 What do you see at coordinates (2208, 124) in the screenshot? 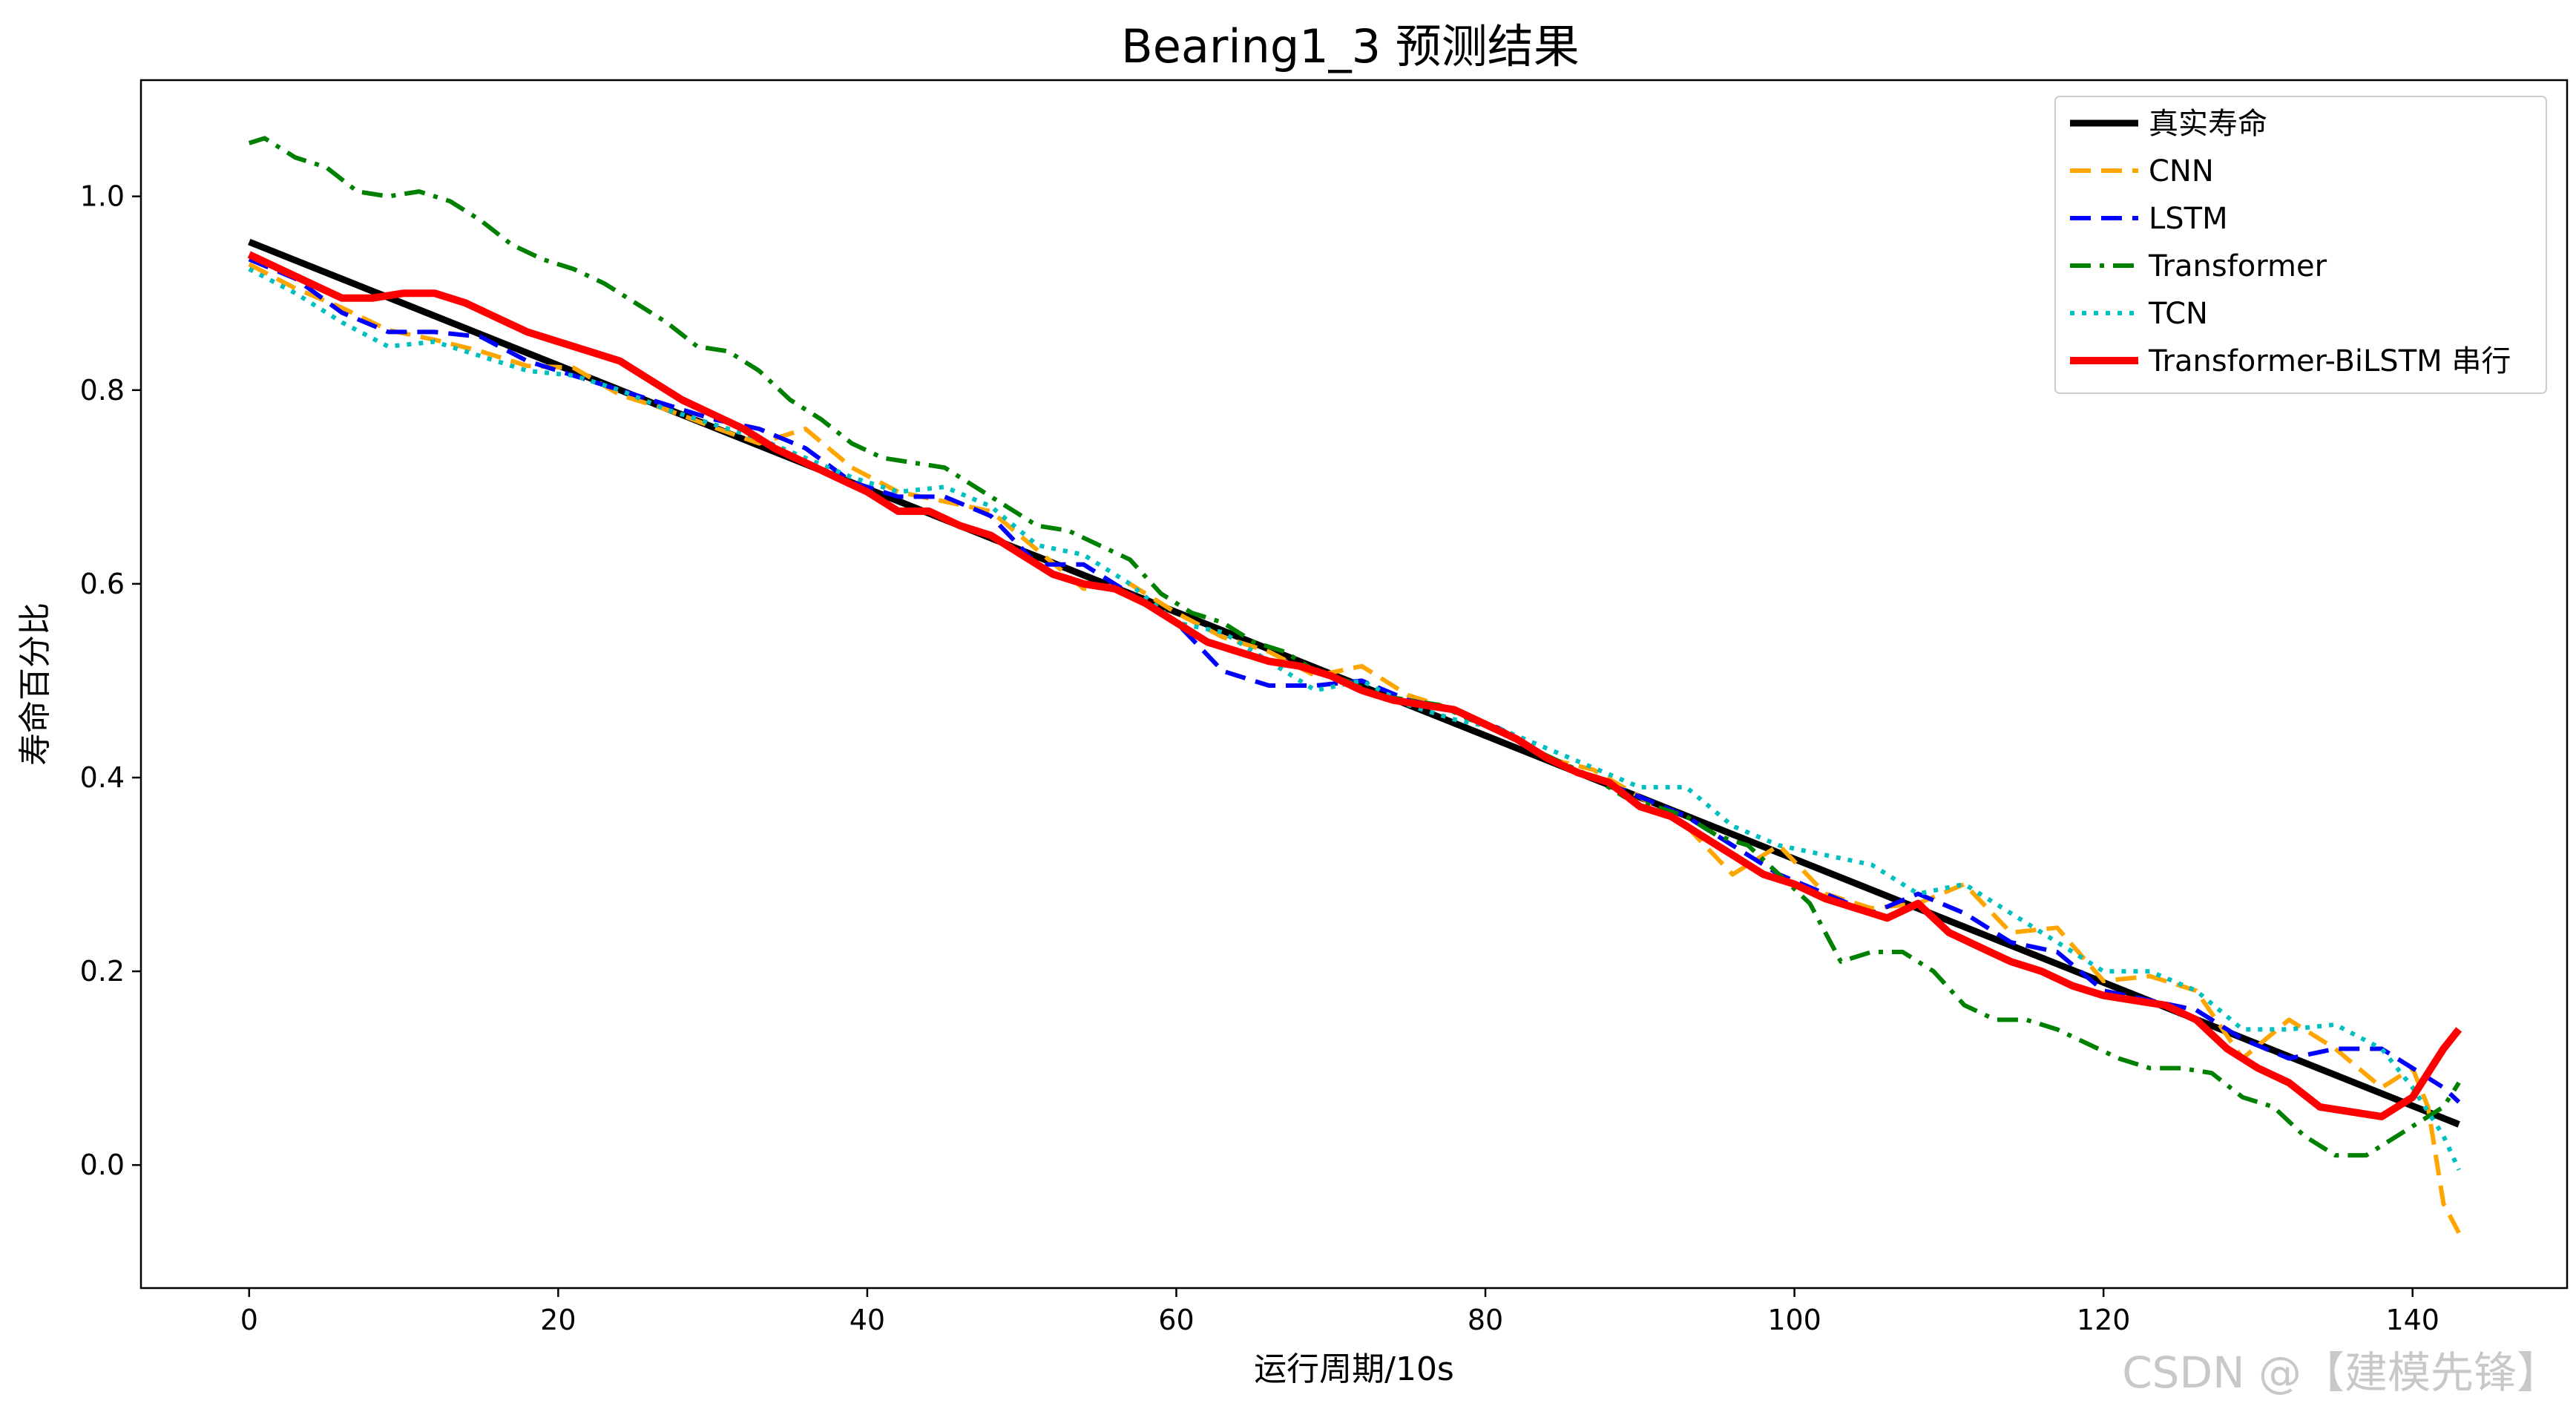
I see `legend-label-0: 真实寿命` at bounding box center [2208, 124].